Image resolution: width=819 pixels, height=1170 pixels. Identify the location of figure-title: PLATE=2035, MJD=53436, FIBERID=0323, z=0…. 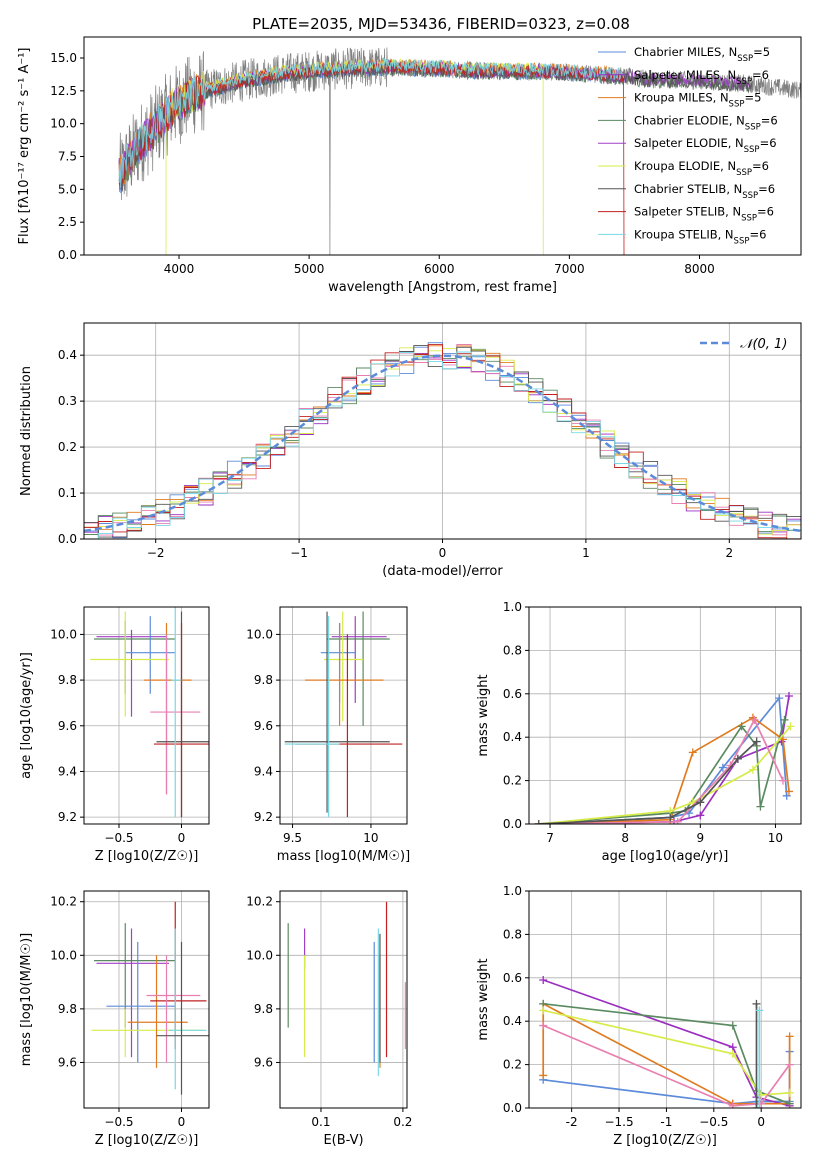
(441, 24).